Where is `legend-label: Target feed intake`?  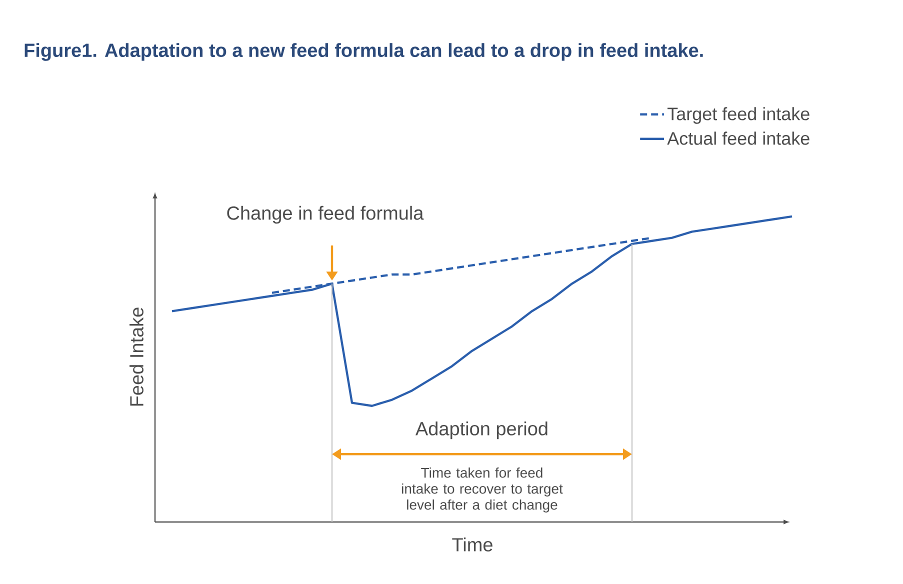 legend-label: Target feed intake is located at coordinates (739, 115).